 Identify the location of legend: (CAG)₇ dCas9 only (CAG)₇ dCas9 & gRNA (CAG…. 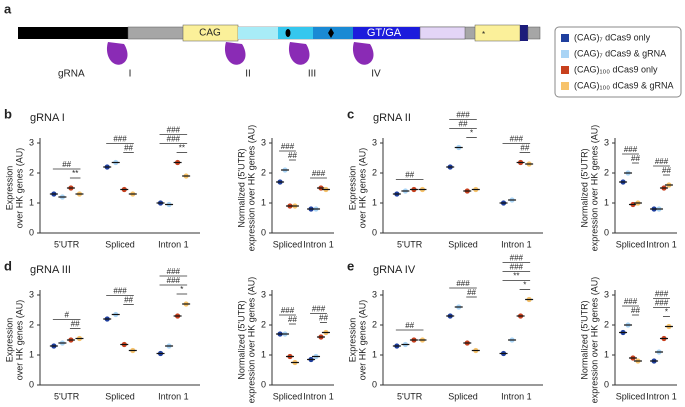
(618, 62).